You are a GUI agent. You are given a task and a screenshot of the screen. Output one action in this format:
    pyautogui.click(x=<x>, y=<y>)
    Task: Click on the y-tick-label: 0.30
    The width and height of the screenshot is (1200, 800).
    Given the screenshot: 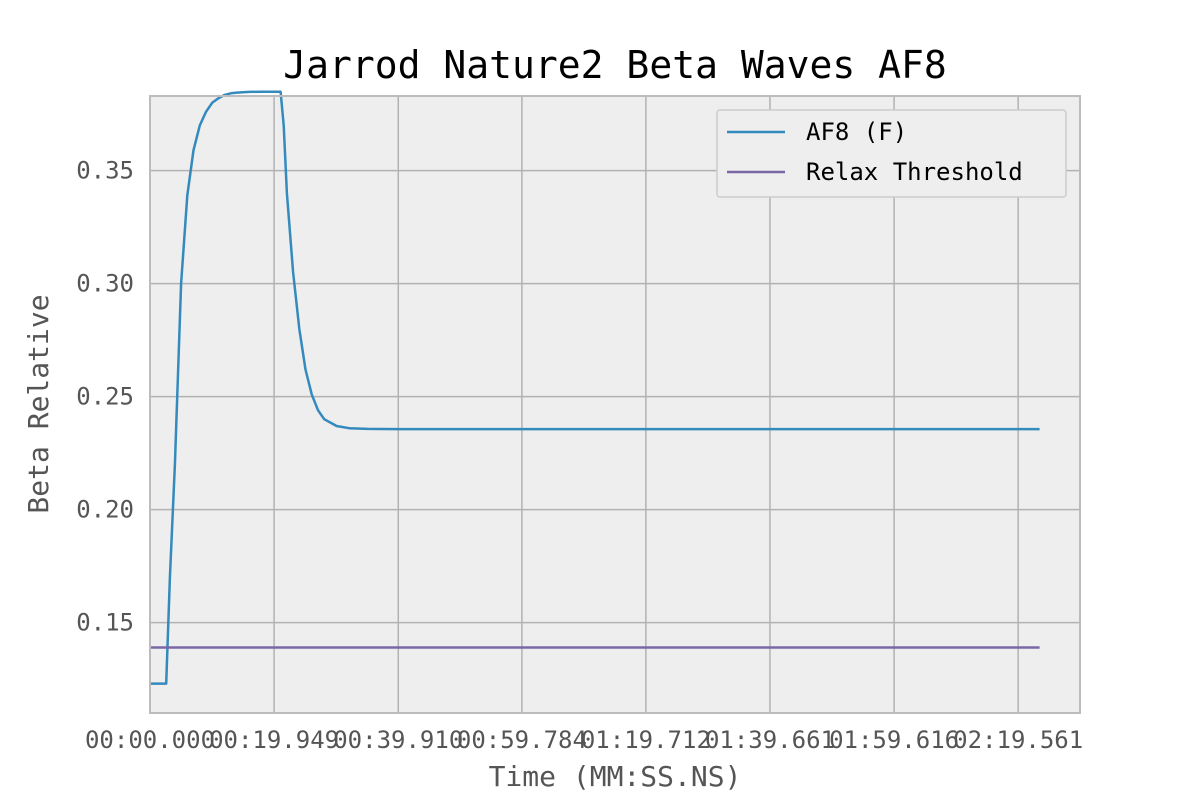 What is the action you would take?
    pyautogui.click(x=105, y=284)
    